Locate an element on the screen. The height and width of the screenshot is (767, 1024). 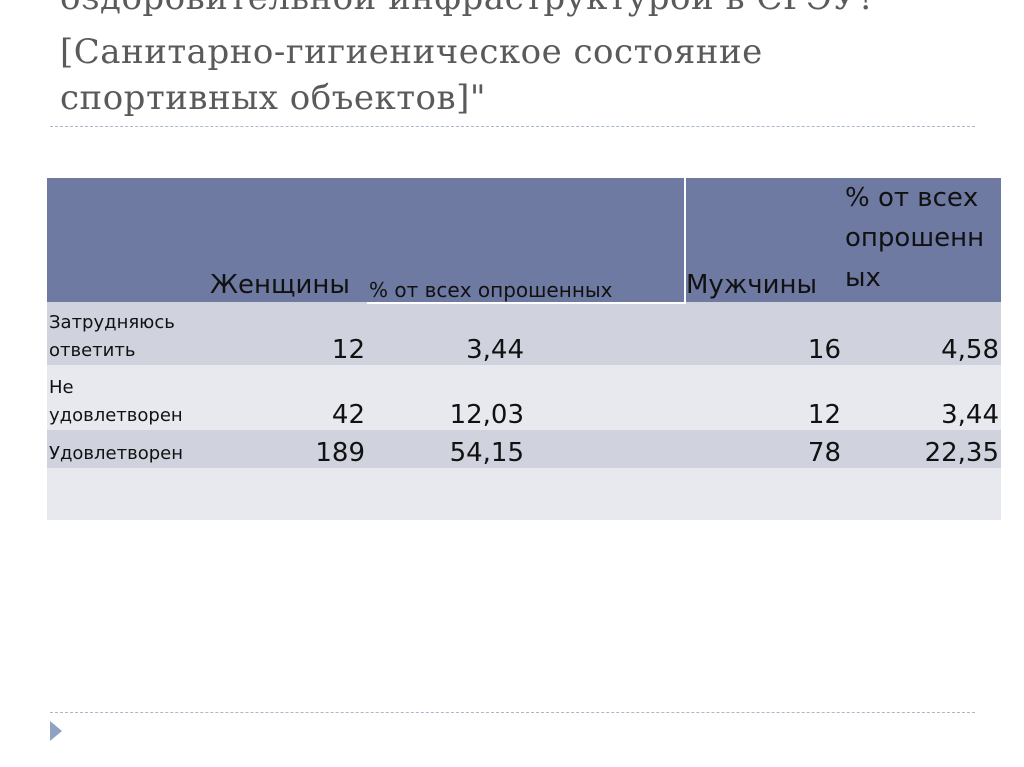
cell-text: Женщины is located at coordinates (280, 285).